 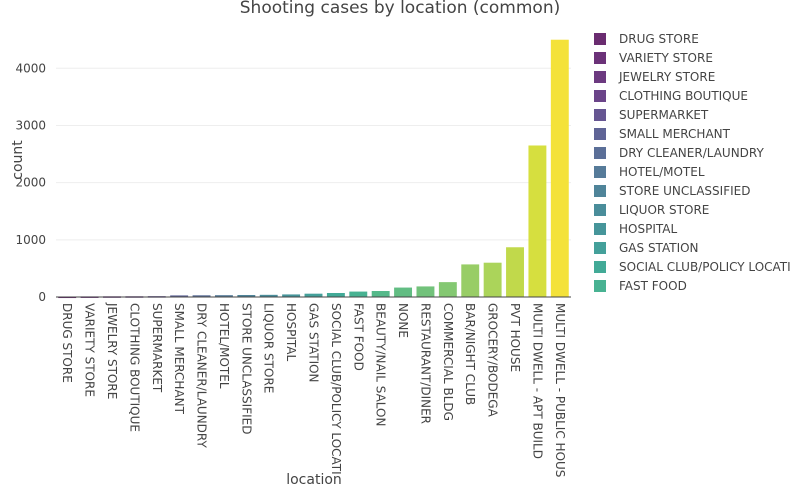 I want to click on legend-label: GAS STATION, so click(x=659, y=248).